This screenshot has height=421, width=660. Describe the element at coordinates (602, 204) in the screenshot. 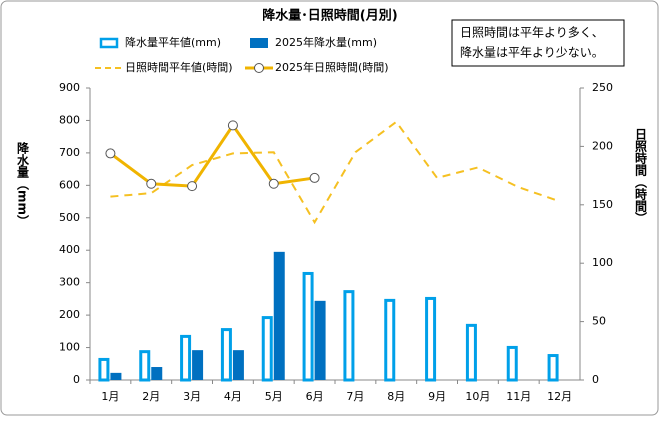

I see `y2-tick-label: 150` at that location.